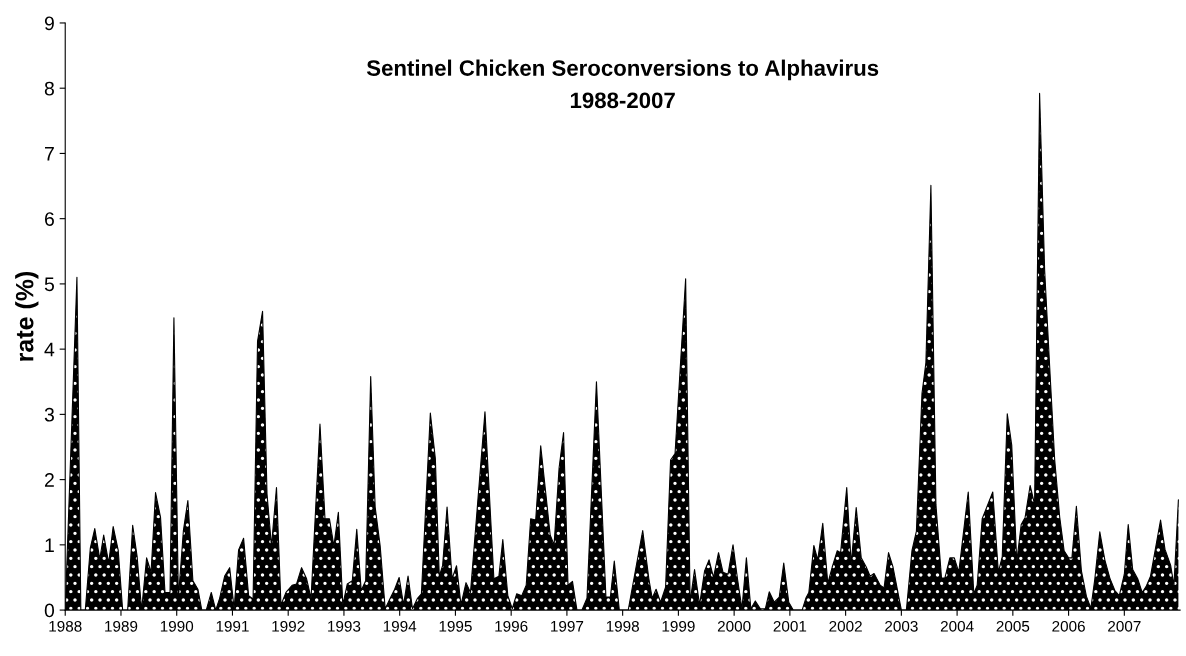  Describe the element at coordinates (622, 100) in the screenshot. I see `text: 1988-2007` at that location.